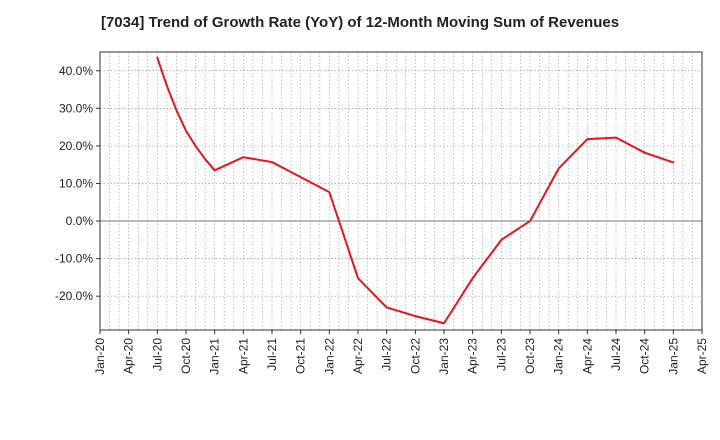  Describe the element at coordinates (501, 354) in the screenshot. I see `x-tick-label: Jul-23` at that location.